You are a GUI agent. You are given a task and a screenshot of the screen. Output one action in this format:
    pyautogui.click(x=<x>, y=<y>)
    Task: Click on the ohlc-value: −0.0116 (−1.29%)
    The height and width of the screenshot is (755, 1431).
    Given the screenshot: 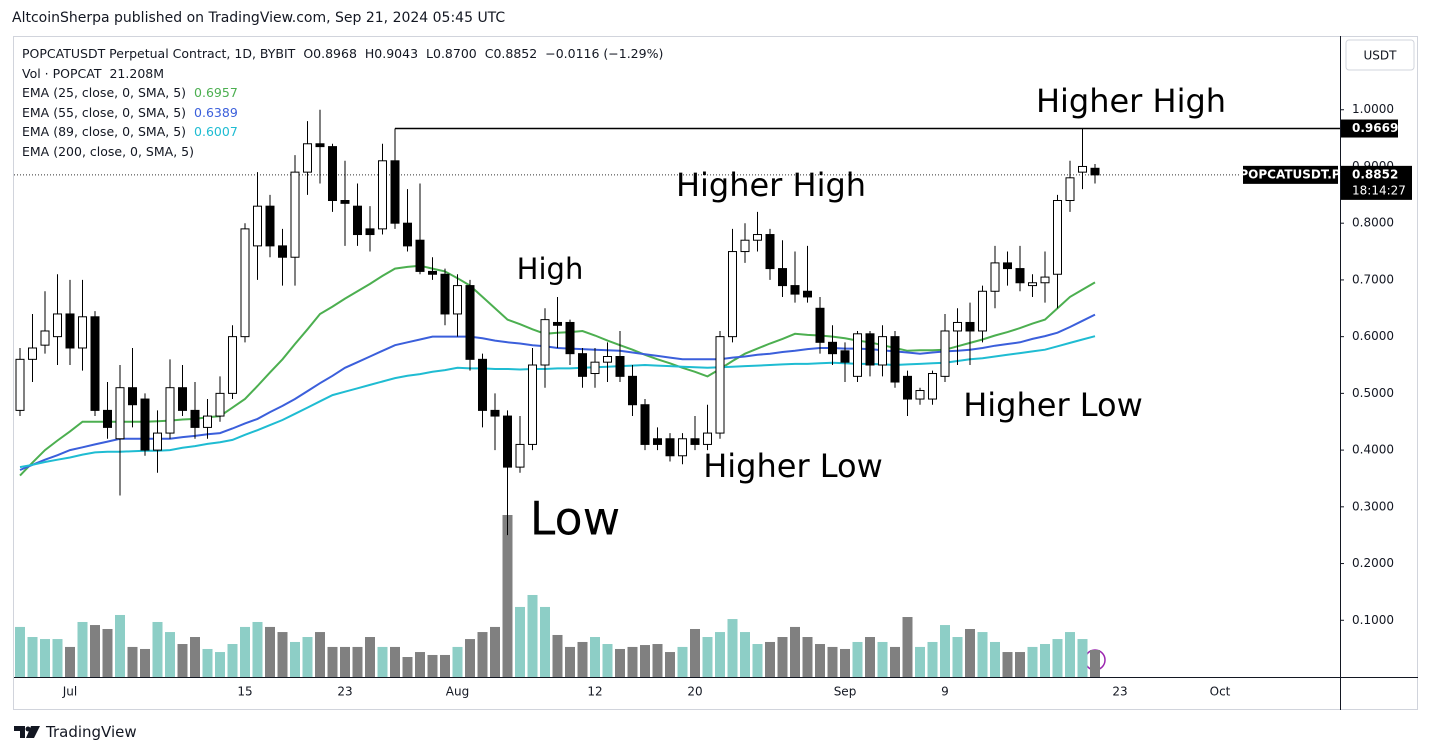 What is the action you would take?
    pyautogui.click(x=604, y=53)
    